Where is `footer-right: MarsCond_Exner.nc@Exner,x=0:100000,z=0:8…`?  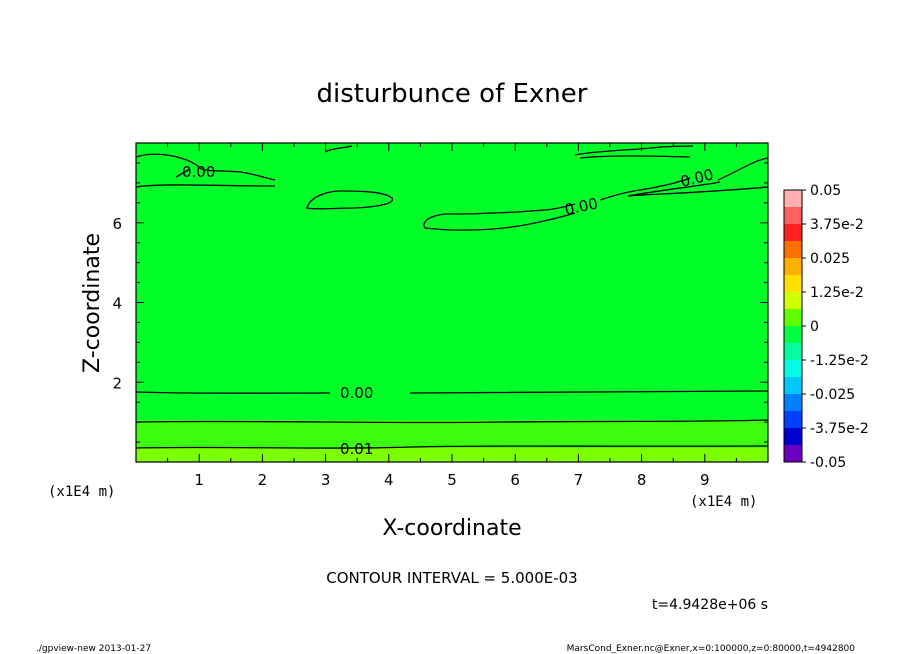
footer-right: MarsCond_Exner.nc@Exner,x=0:100000,z=0:8… is located at coordinates (711, 649).